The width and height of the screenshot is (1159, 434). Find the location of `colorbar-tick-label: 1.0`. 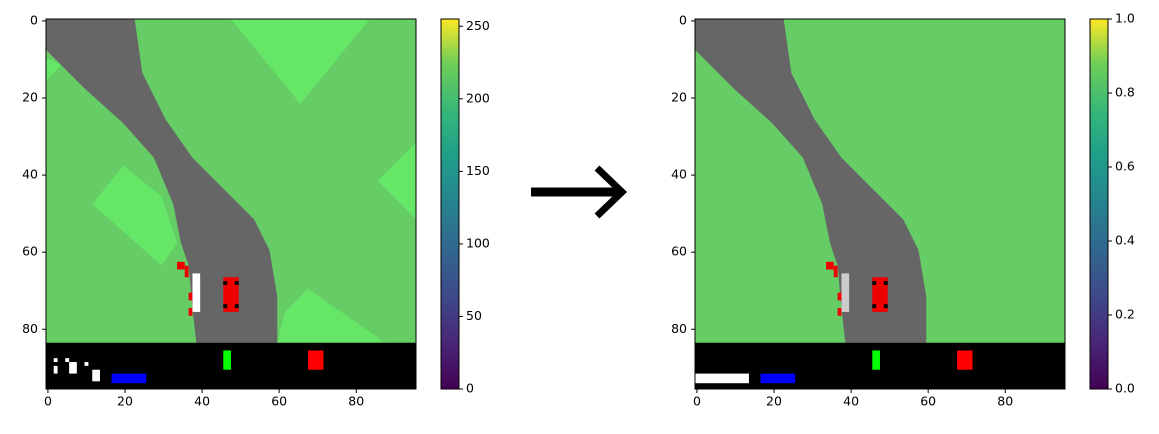

colorbar-tick-label: 1.0 is located at coordinates (1125, 18).